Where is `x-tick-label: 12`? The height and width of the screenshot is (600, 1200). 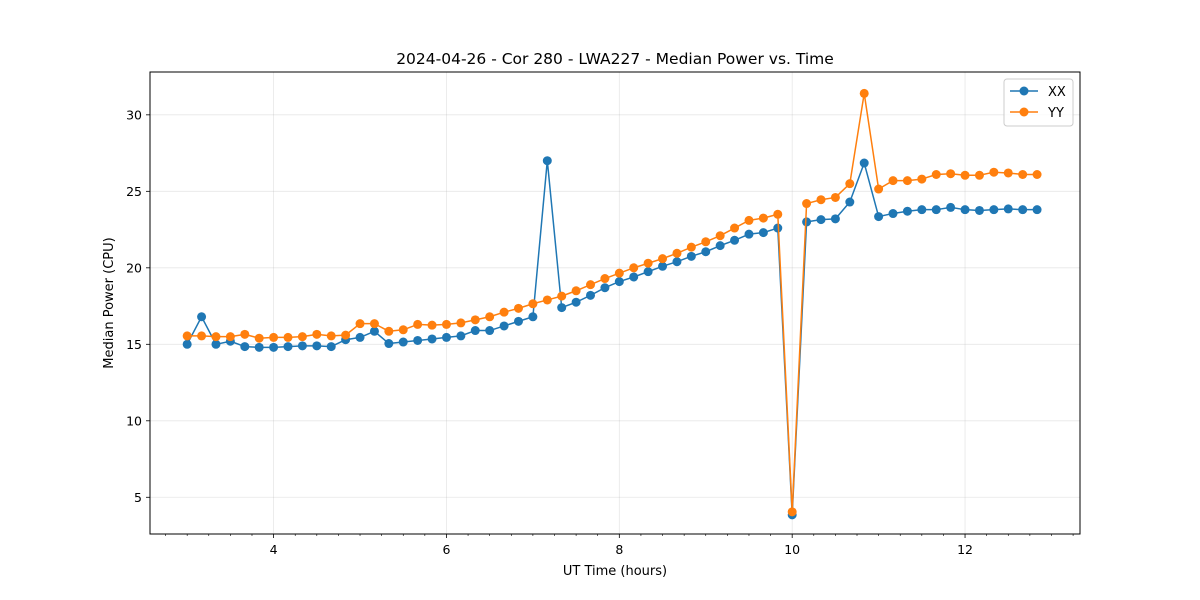
x-tick-label: 12 is located at coordinates (965, 549).